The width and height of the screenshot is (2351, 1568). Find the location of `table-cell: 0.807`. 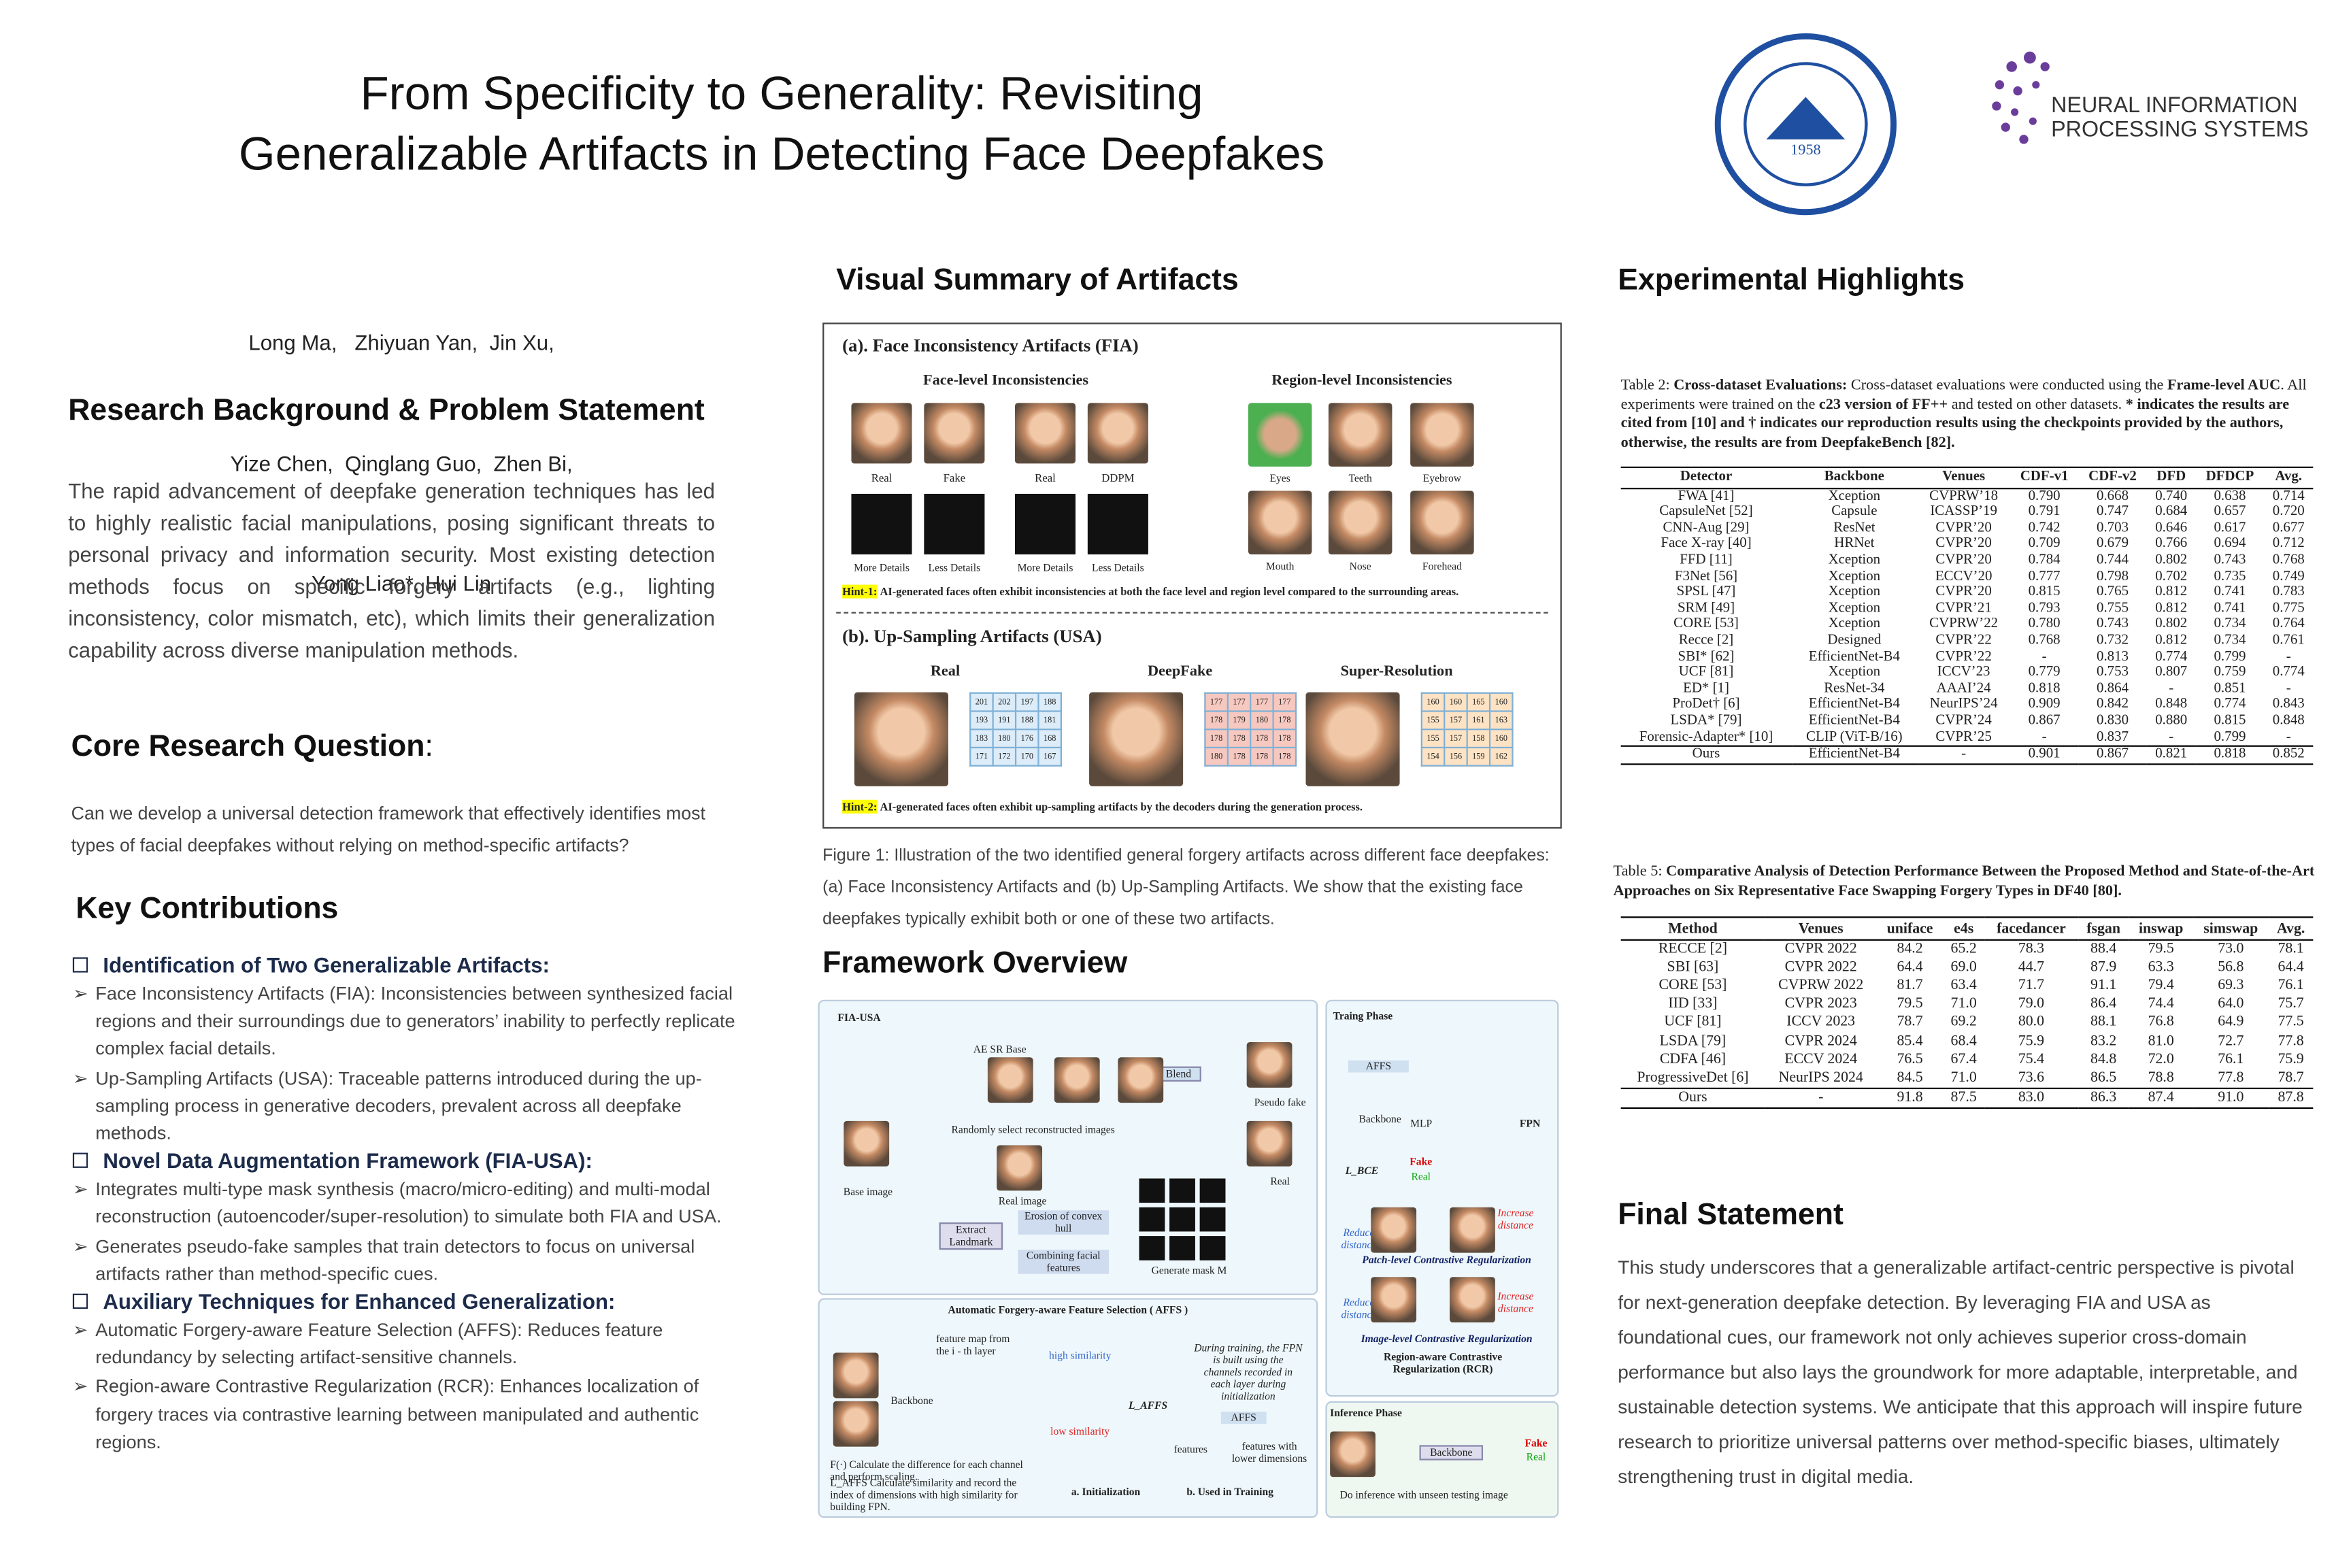

table-cell: 0.807 is located at coordinates (2171, 673).